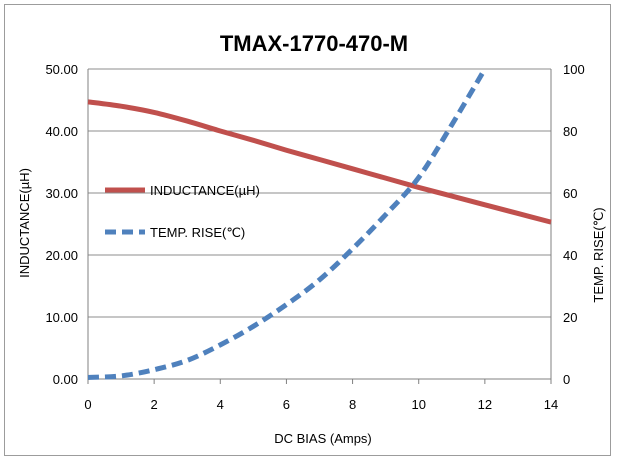 This screenshot has height=458, width=617. What do you see at coordinates (154, 404) in the screenshot?
I see `x-tick-label: 2` at bounding box center [154, 404].